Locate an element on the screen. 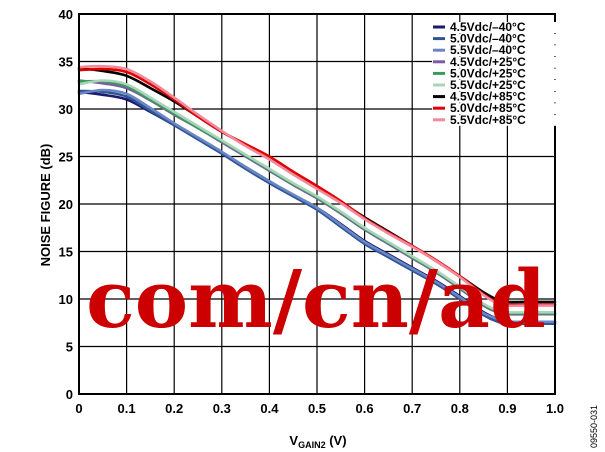 This screenshot has height=452, width=605. legend-label: 4.5Vdc/–40°C is located at coordinates (488, 27).